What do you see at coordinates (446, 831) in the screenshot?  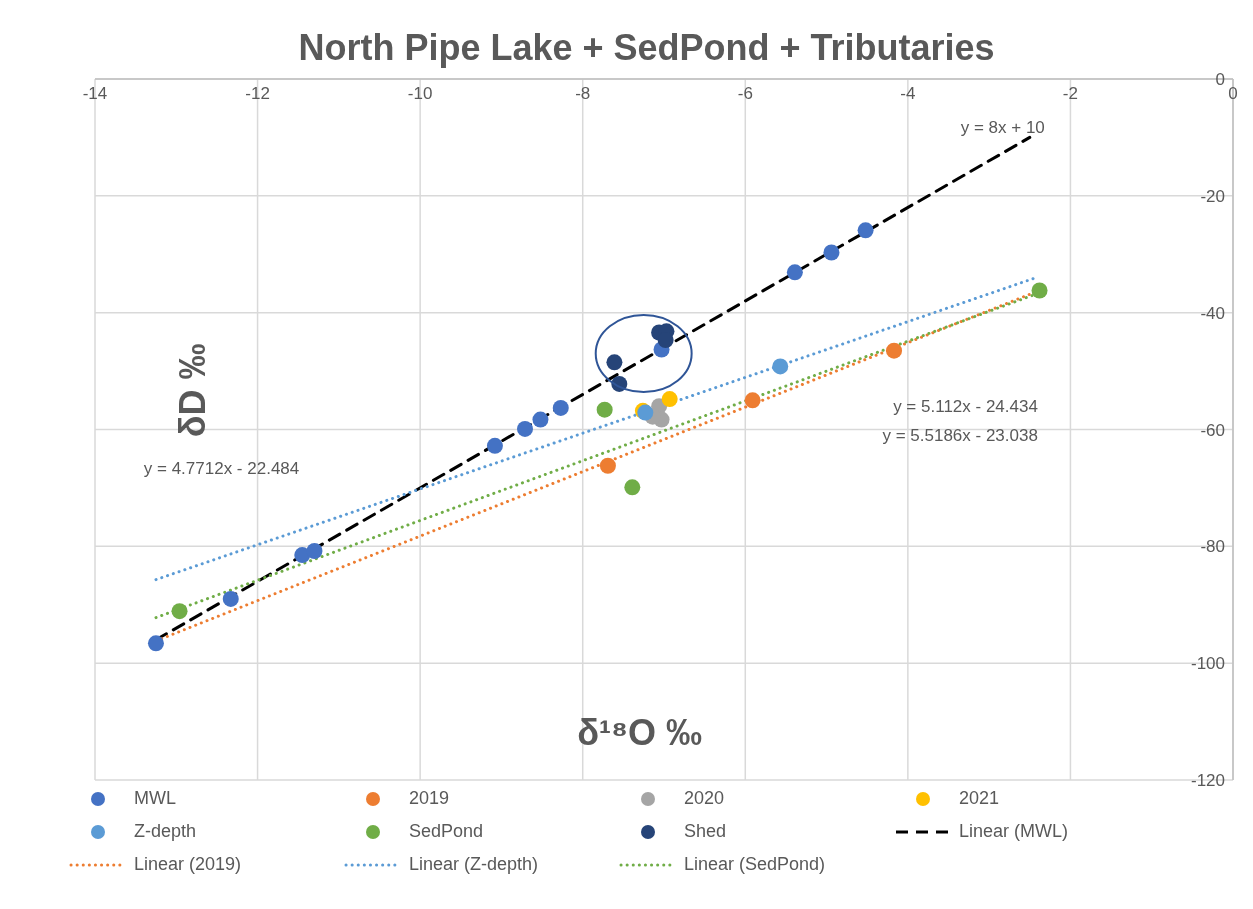 I see `legend-label: SedPond` at bounding box center [446, 831].